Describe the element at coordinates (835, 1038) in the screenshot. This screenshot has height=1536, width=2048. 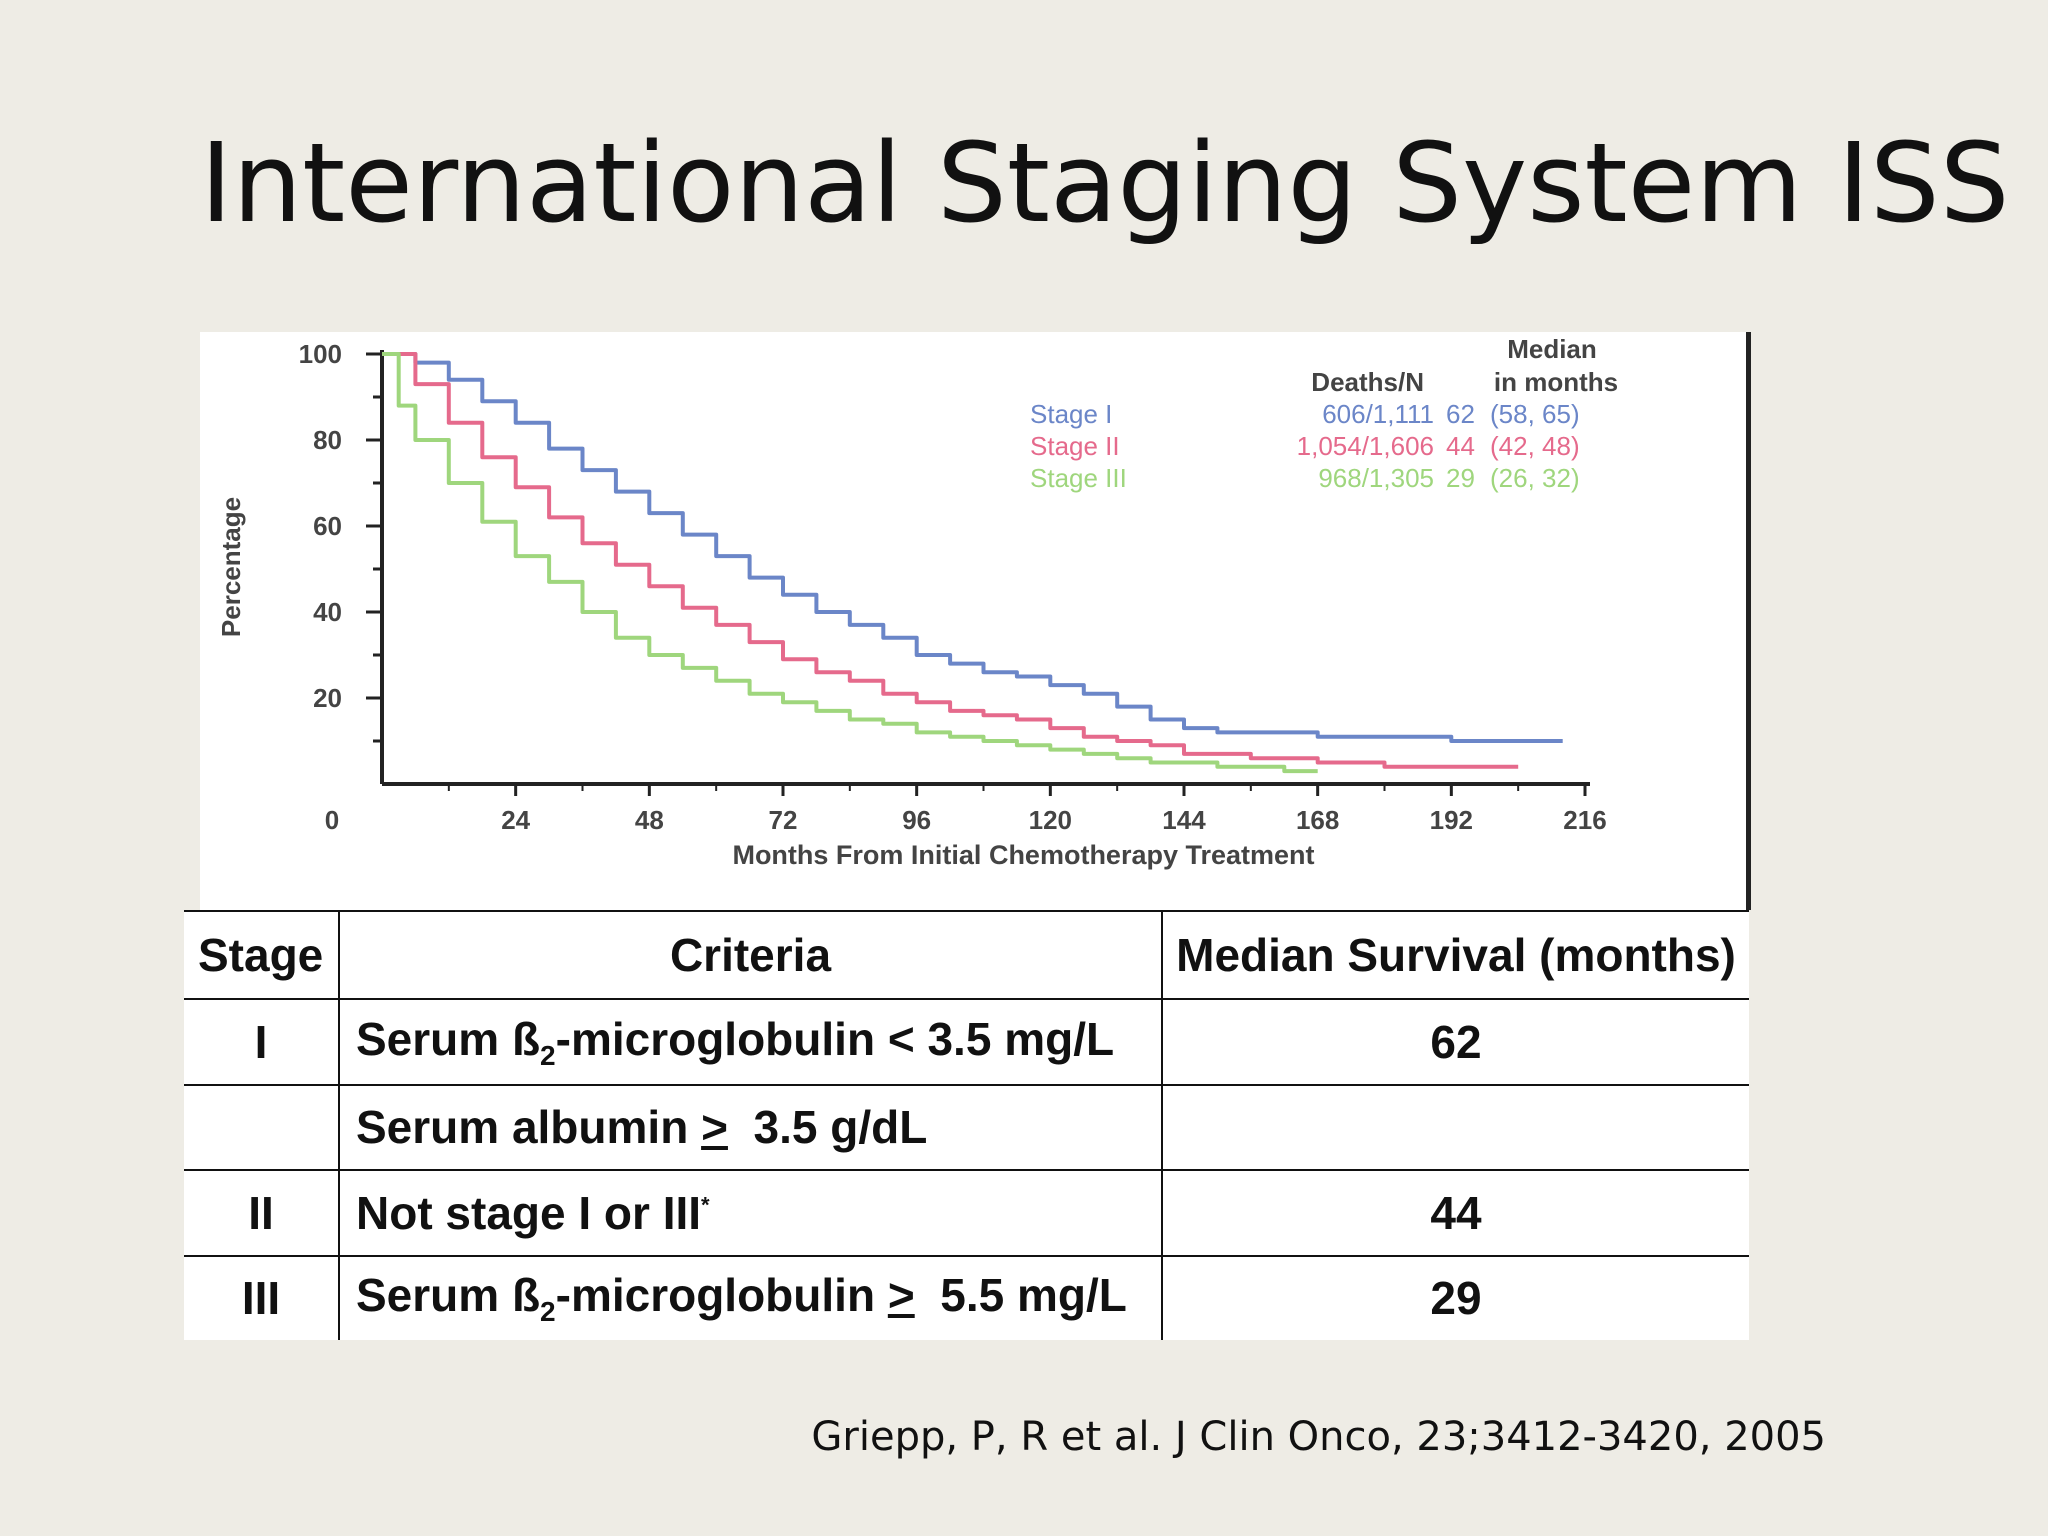
I see `criteria-text: -microglobulin < 3.5 mg/L` at that location.